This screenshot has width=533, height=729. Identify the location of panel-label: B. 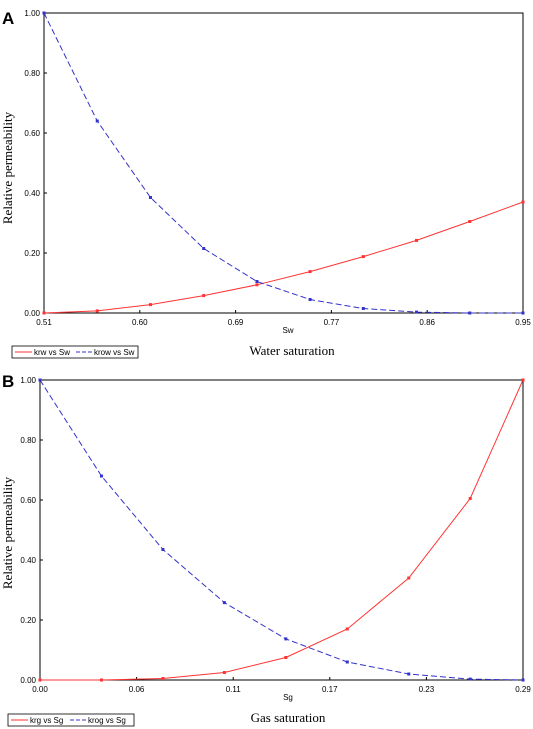
(8, 381).